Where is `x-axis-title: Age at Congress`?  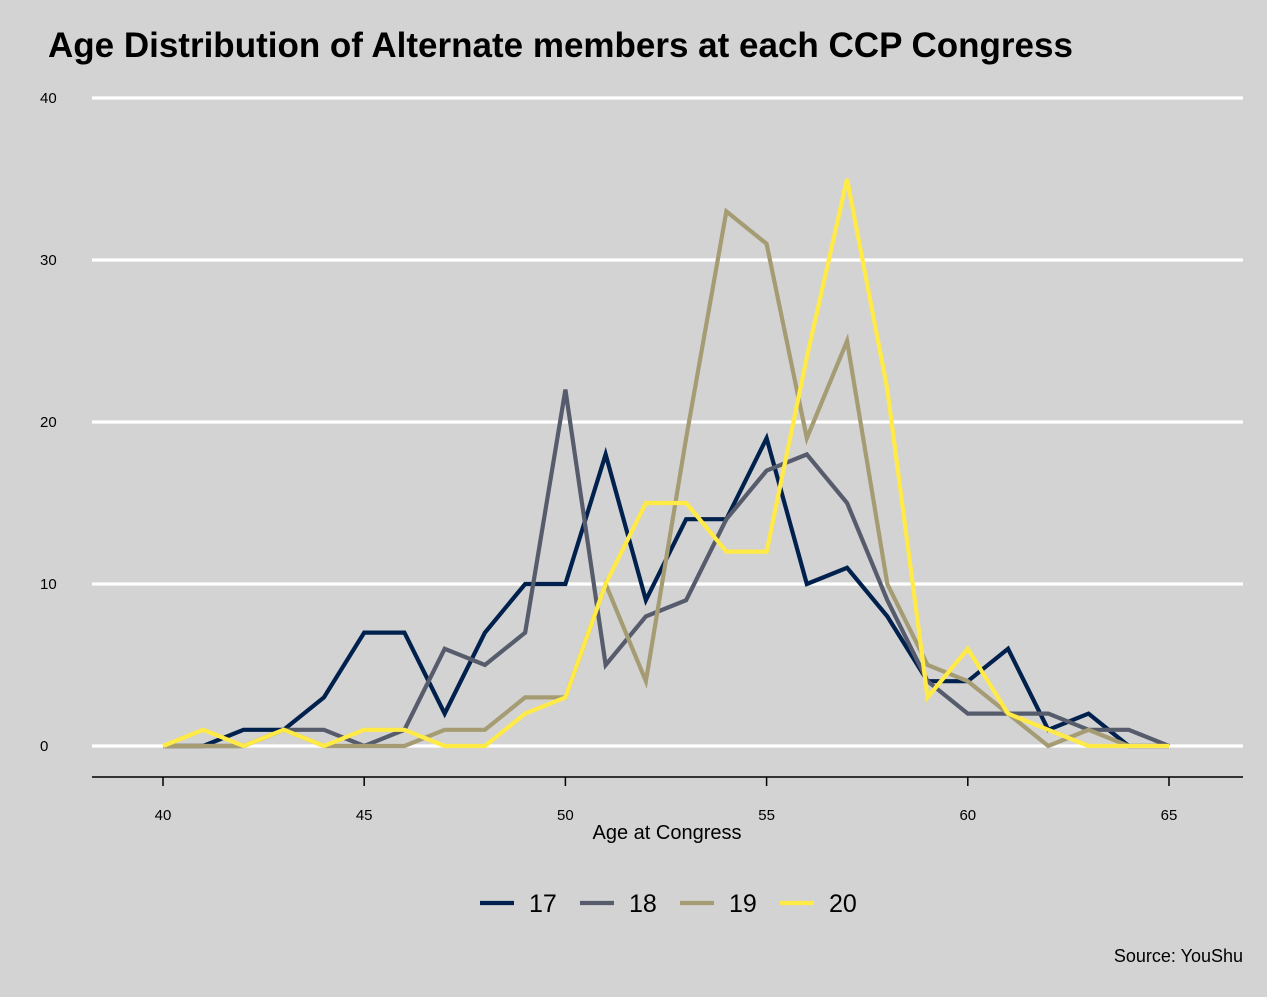
x-axis-title: Age at Congress is located at coordinates (667, 833).